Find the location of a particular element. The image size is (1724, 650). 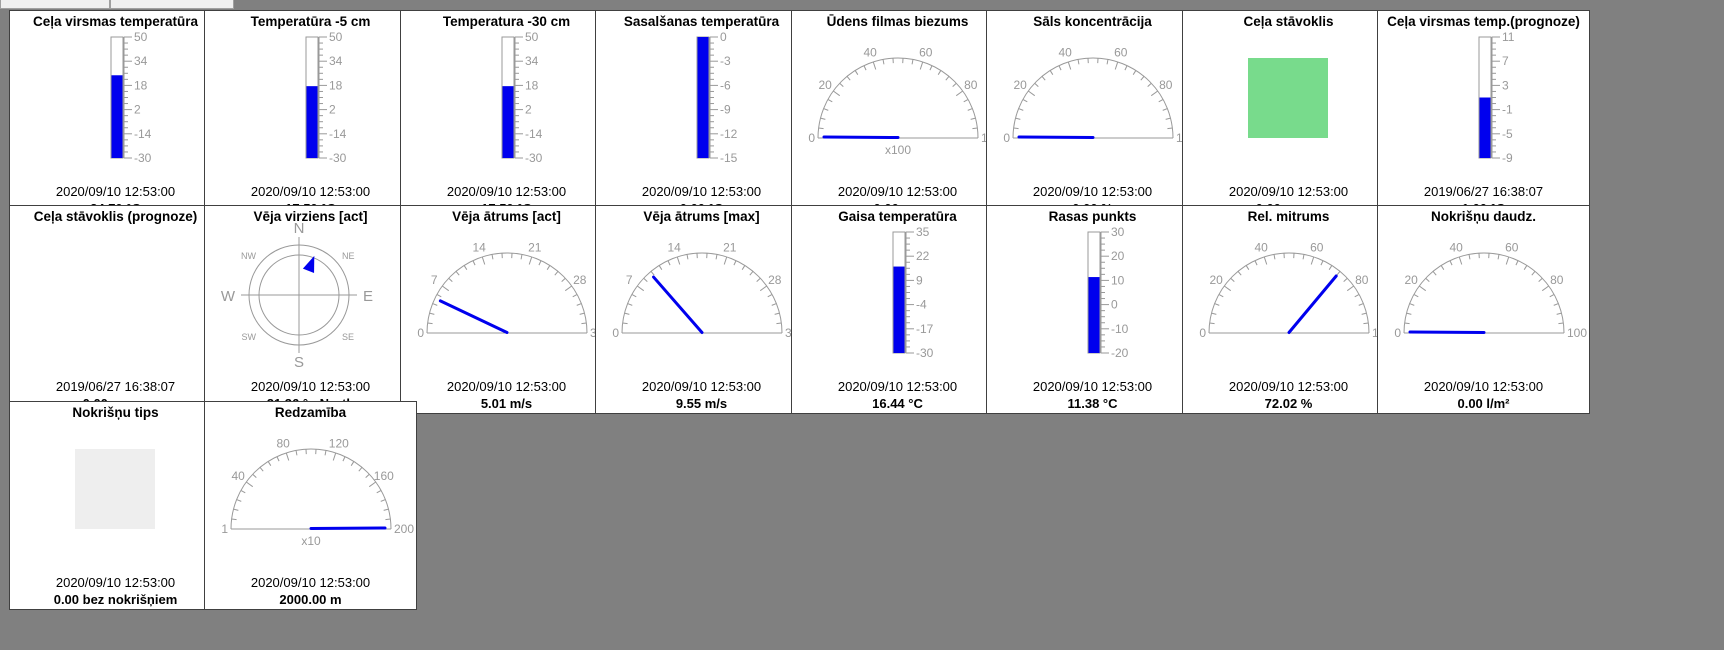

panel-title: Redzamība is located at coordinates (310, 412).